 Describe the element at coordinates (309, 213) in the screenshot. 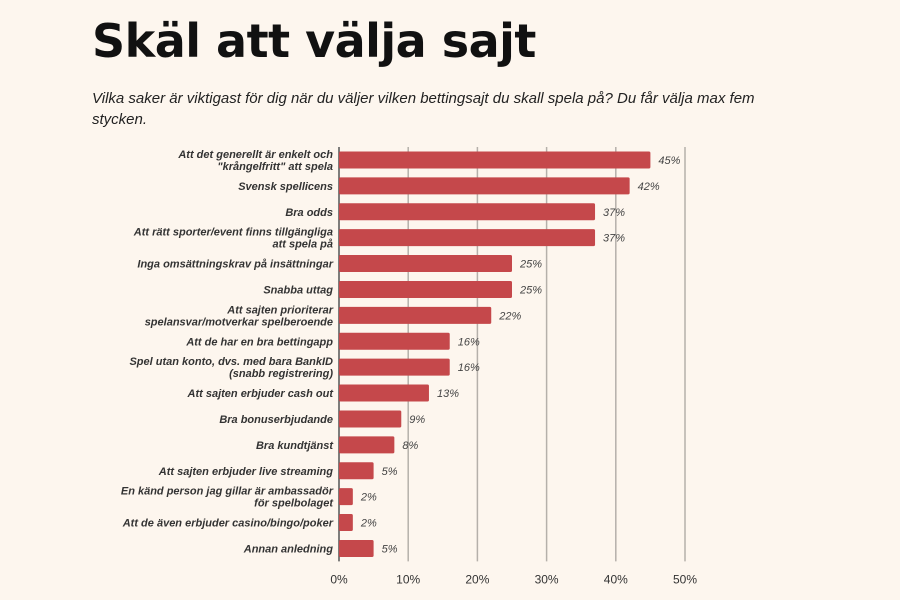

I see `category-label: Bra odds` at that location.